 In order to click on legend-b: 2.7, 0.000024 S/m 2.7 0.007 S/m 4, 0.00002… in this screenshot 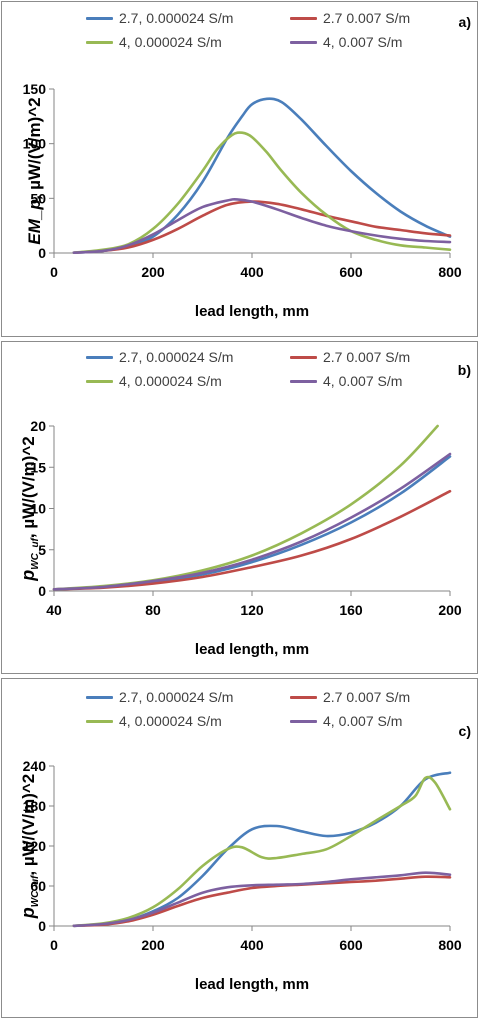, I will do `click(242, 371)`.